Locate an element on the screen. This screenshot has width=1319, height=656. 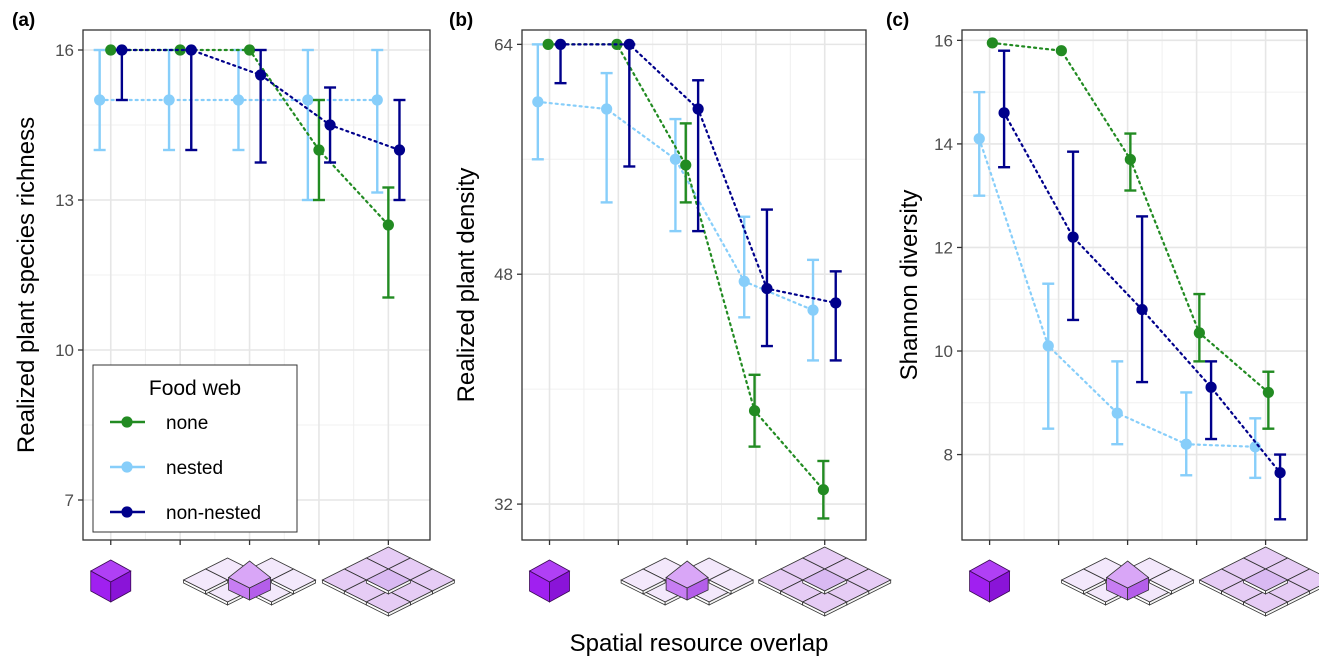
legend-label-none: none is located at coordinates (187, 423).